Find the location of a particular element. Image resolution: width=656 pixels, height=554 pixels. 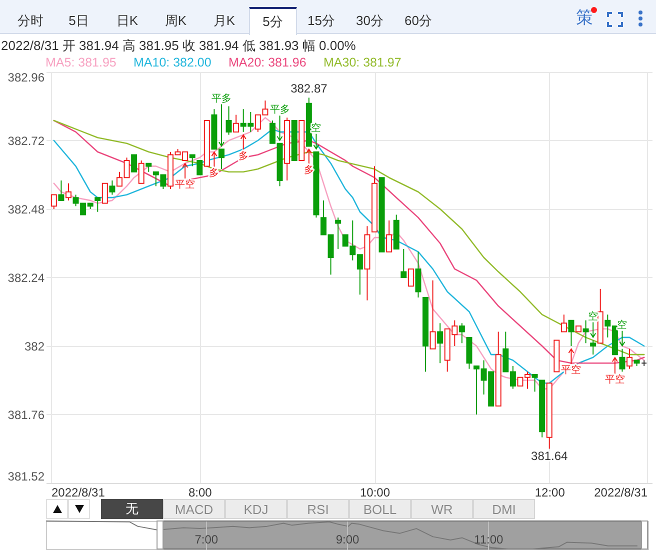

text: MA5: 381.95 is located at coordinates (81, 62).